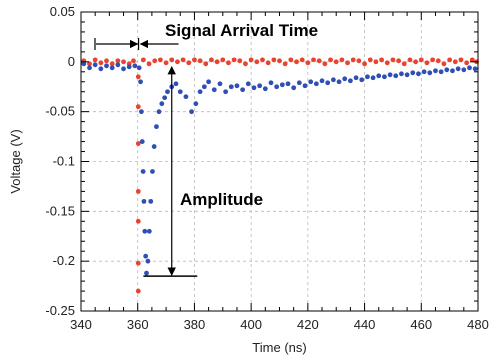 The height and width of the screenshot is (360, 491). Describe the element at coordinates (15, 161) in the screenshot. I see `y-axis-title: Voltage (V)` at that location.